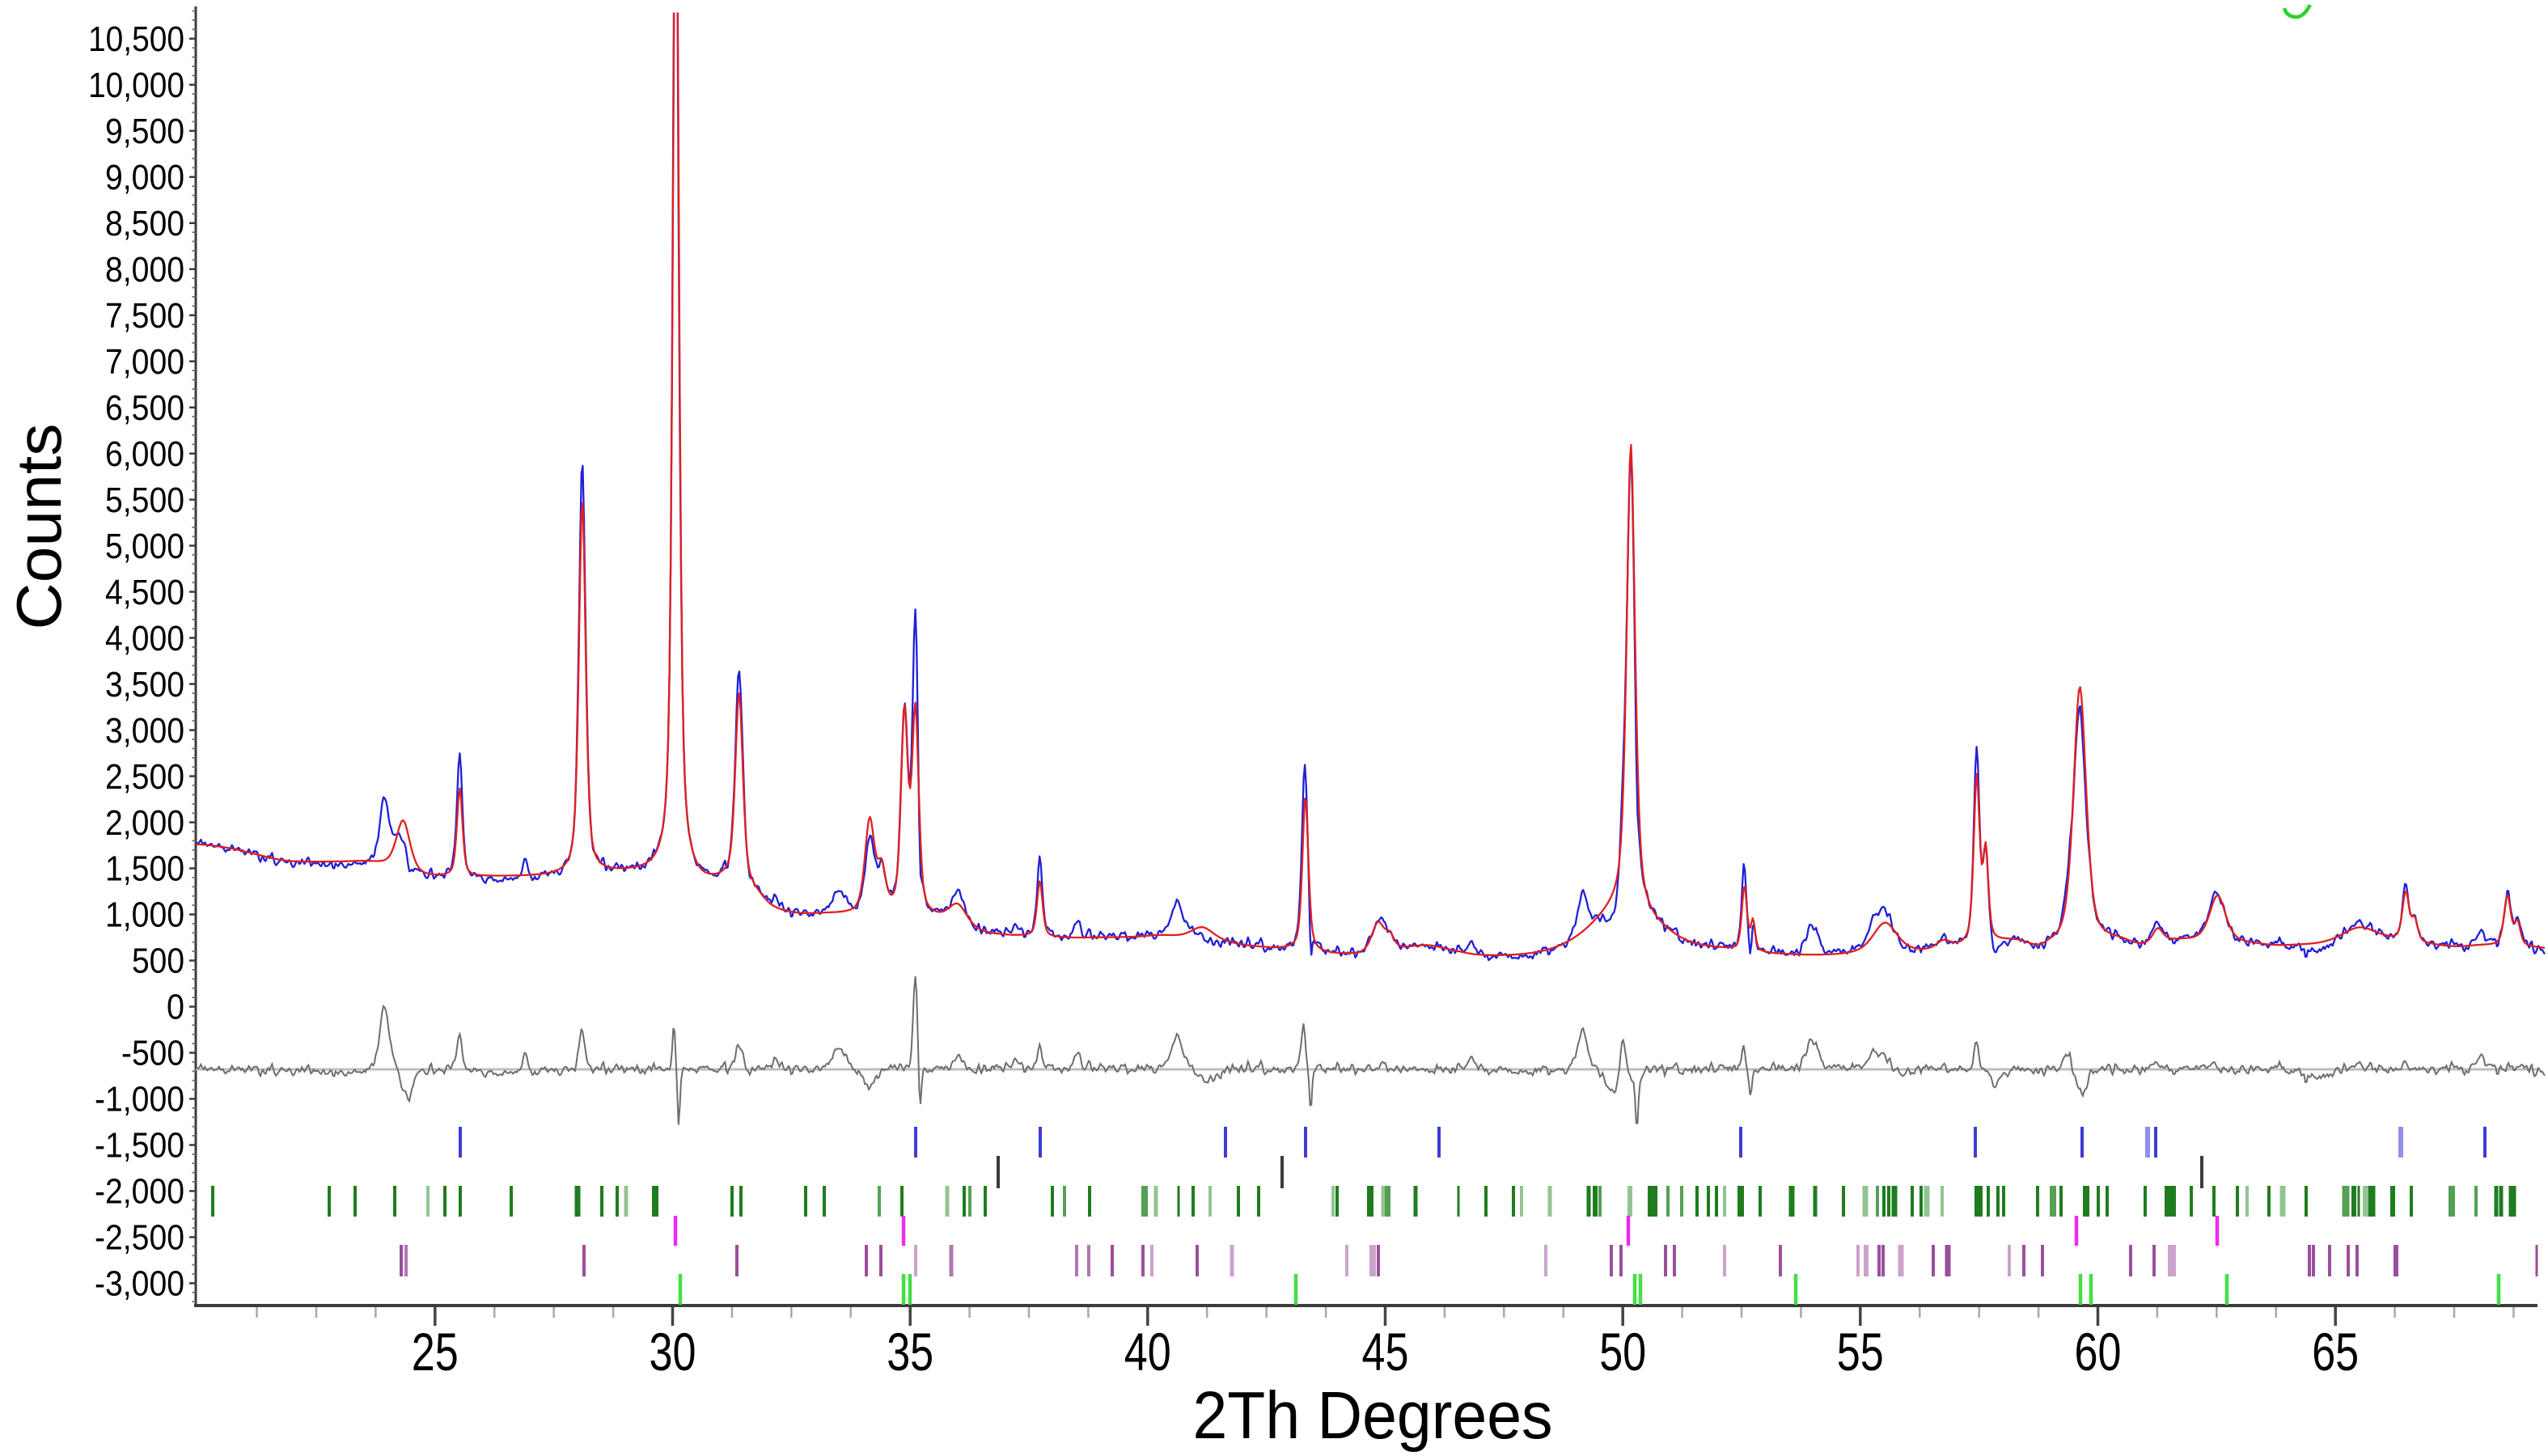 This screenshot has height=1456, width=2548. What do you see at coordinates (144, 177) in the screenshot?
I see `svg-text: 9,000` at bounding box center [144, 177].